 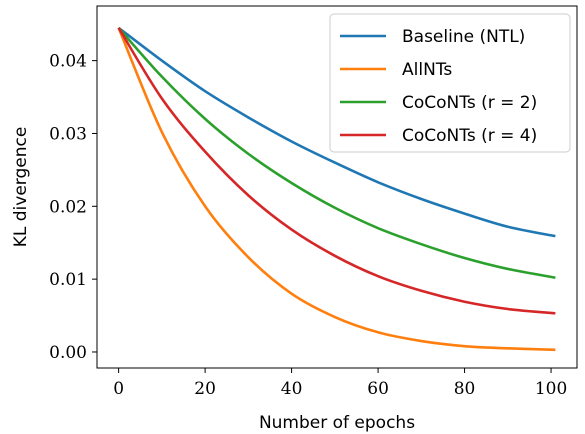 I want to click on x-tick-label: 60, so click(x=378, y=389).